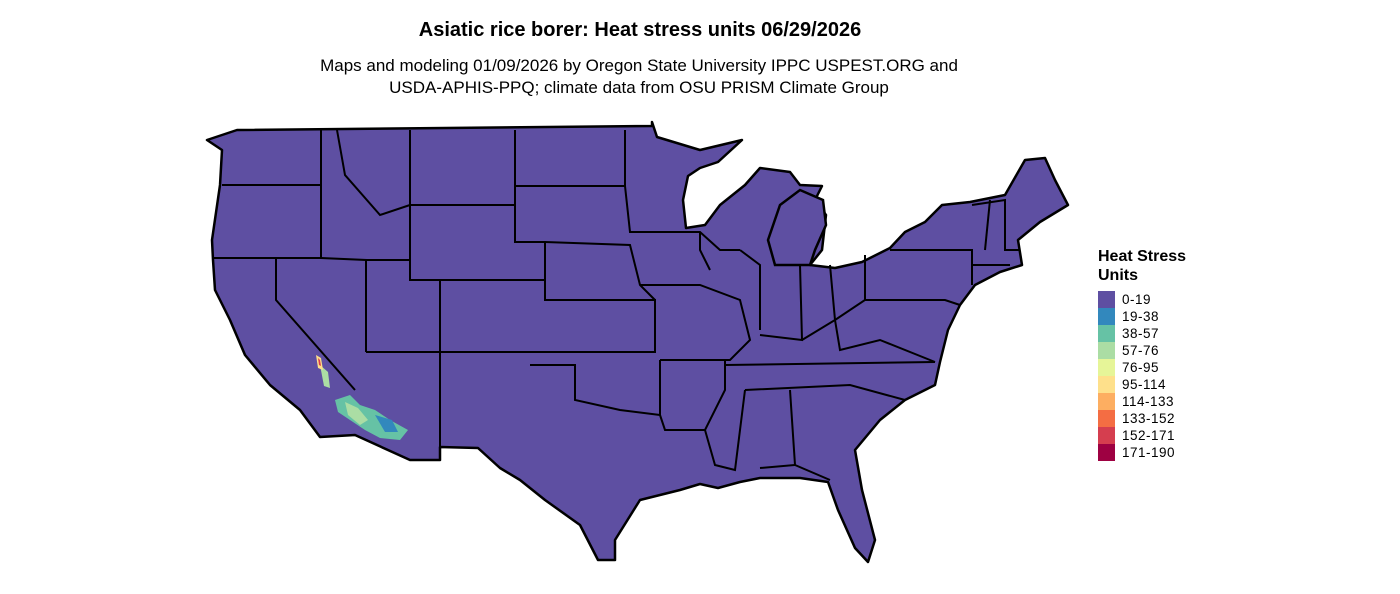 The height and width of the screenshot is (594, 1400). I want to click on legend-item: 0-19, so click(1158, 299).